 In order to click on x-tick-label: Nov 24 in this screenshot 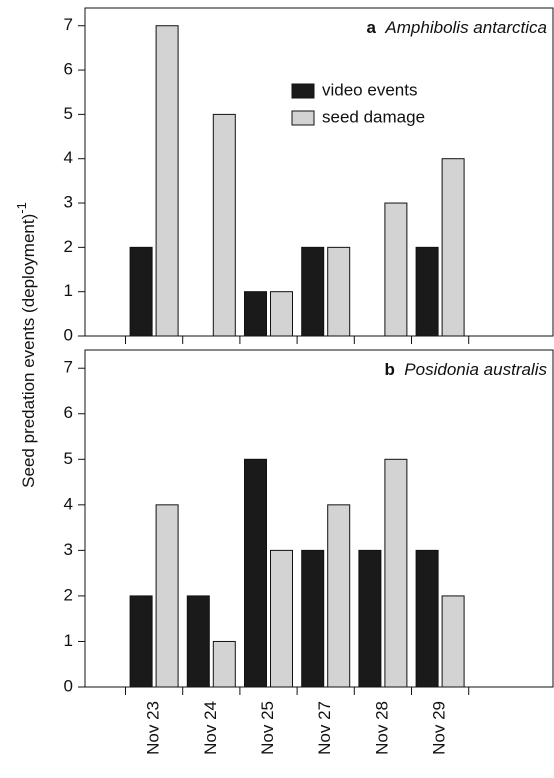, I will do `click(210, 728)`.